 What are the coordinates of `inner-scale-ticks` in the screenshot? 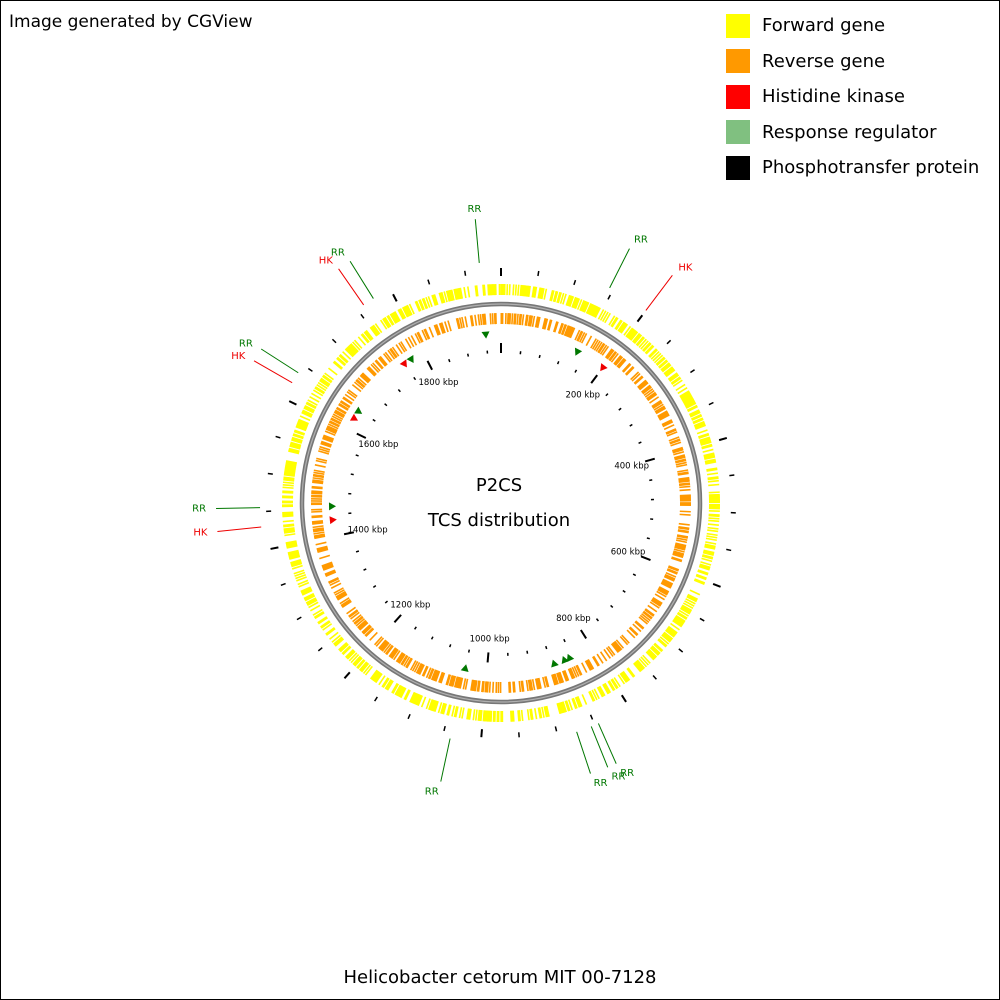 It's located at (499, 503).